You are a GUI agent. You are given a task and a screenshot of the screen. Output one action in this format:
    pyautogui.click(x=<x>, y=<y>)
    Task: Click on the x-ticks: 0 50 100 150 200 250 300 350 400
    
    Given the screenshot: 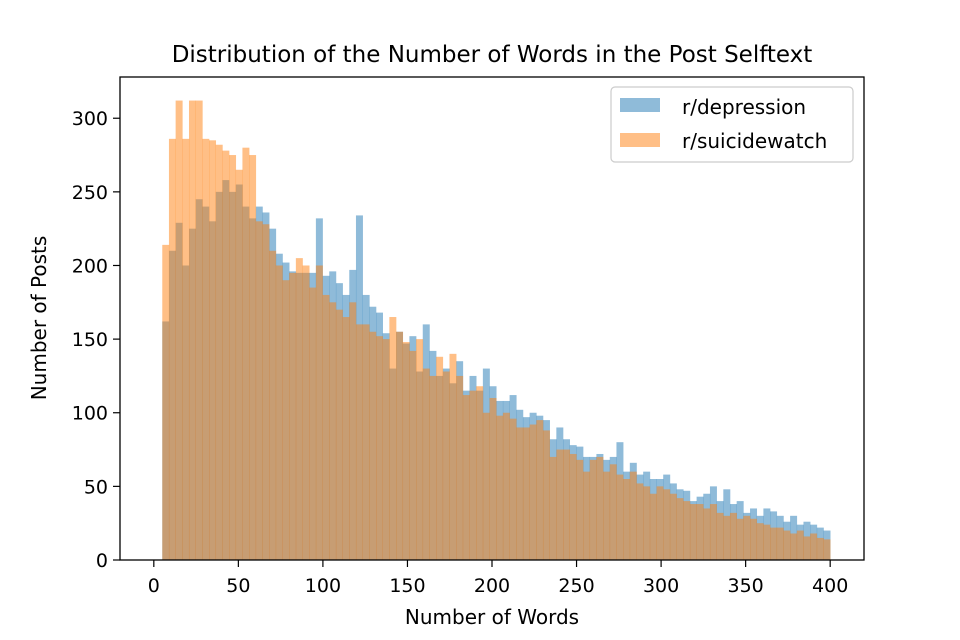 What is the action you would take?
    pyautogui.click(x=498, y=578)
    